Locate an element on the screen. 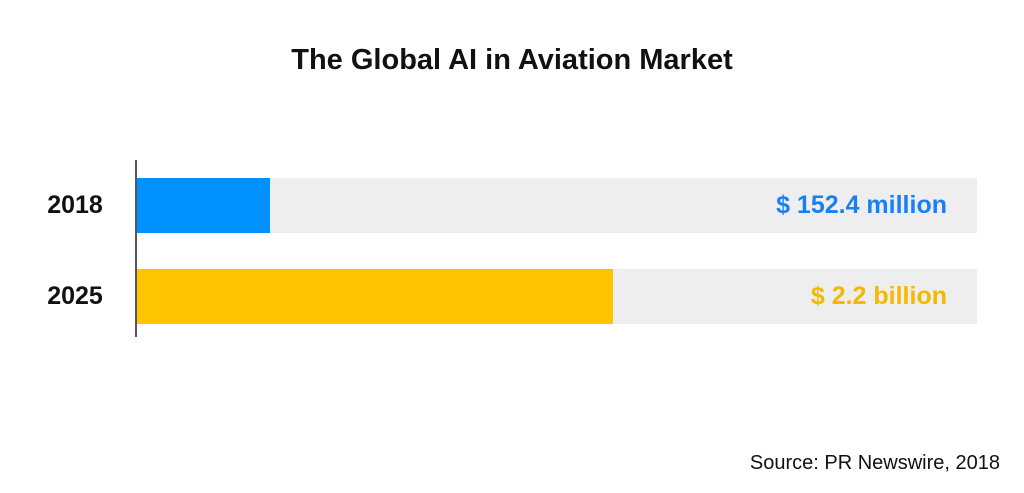 The width and height of the screenshot is (1024, 493). data-label-2018: $ 152.4 million is located at coordinates (861, 205).